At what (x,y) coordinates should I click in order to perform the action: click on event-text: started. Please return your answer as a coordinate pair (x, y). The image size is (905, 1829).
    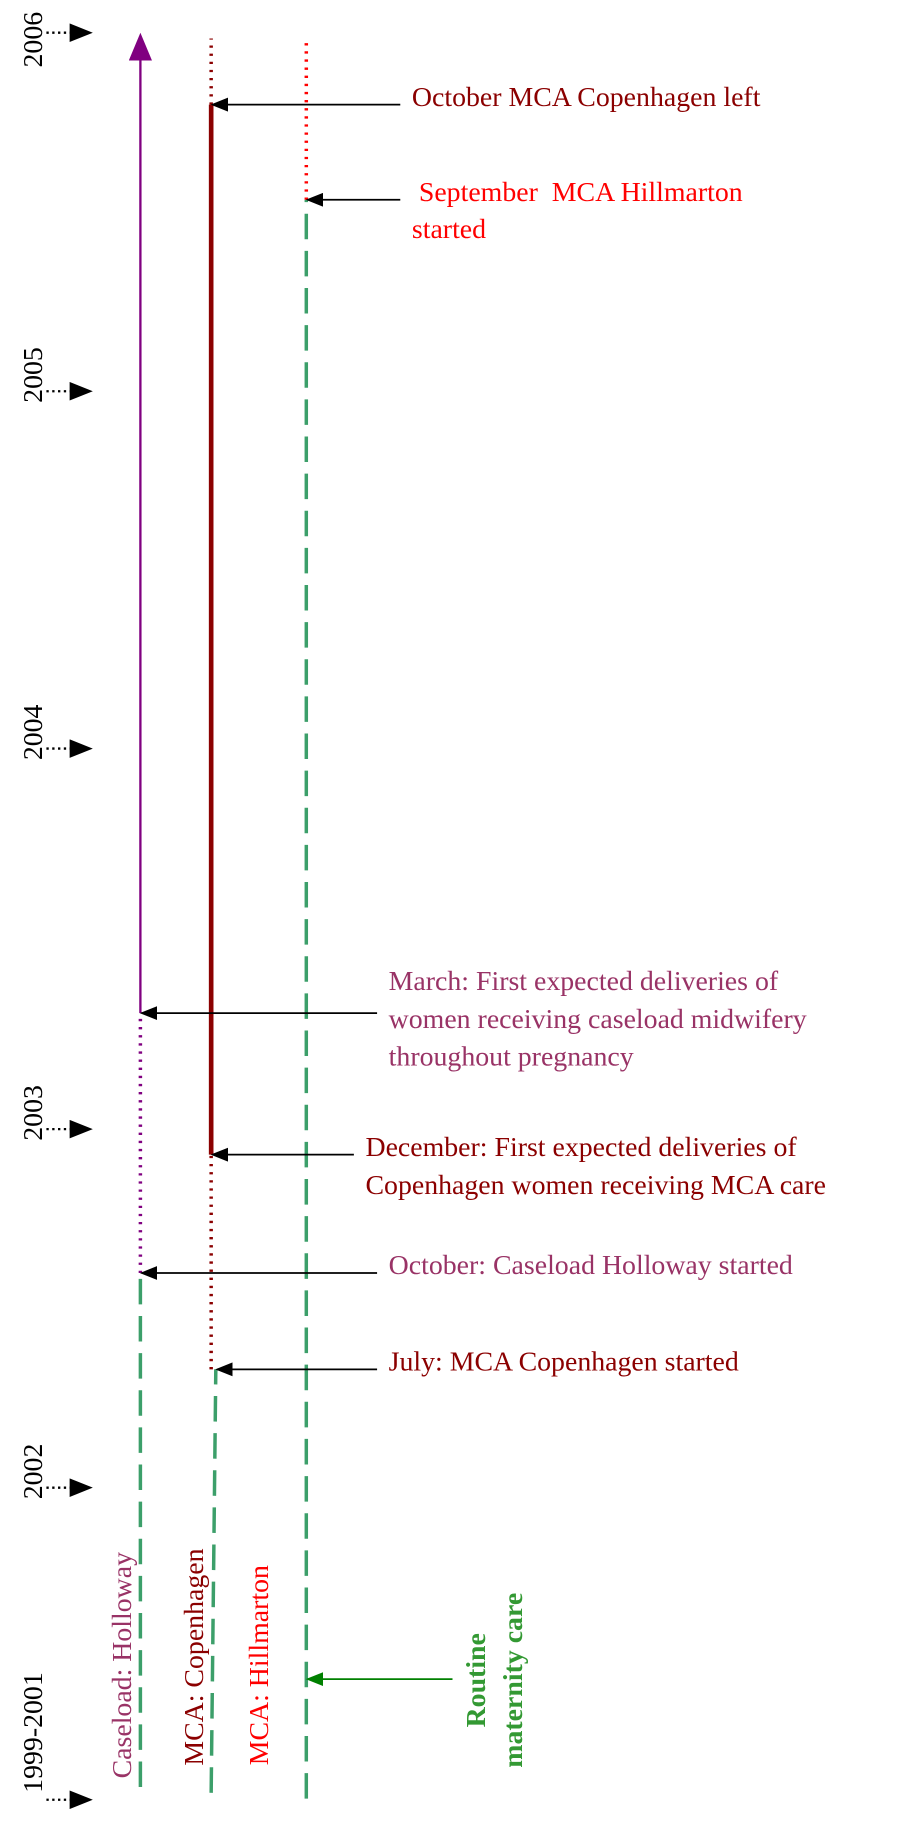
    Looking at the image, I should click on (449, 229).